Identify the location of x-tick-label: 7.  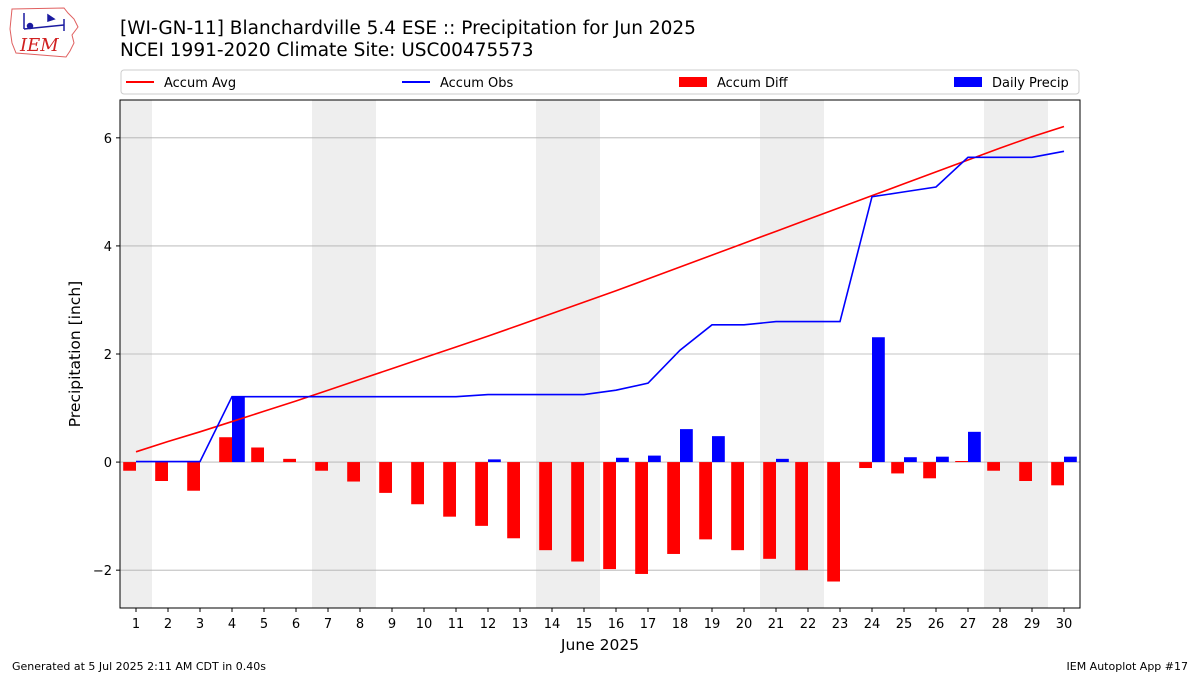
(328, 624).